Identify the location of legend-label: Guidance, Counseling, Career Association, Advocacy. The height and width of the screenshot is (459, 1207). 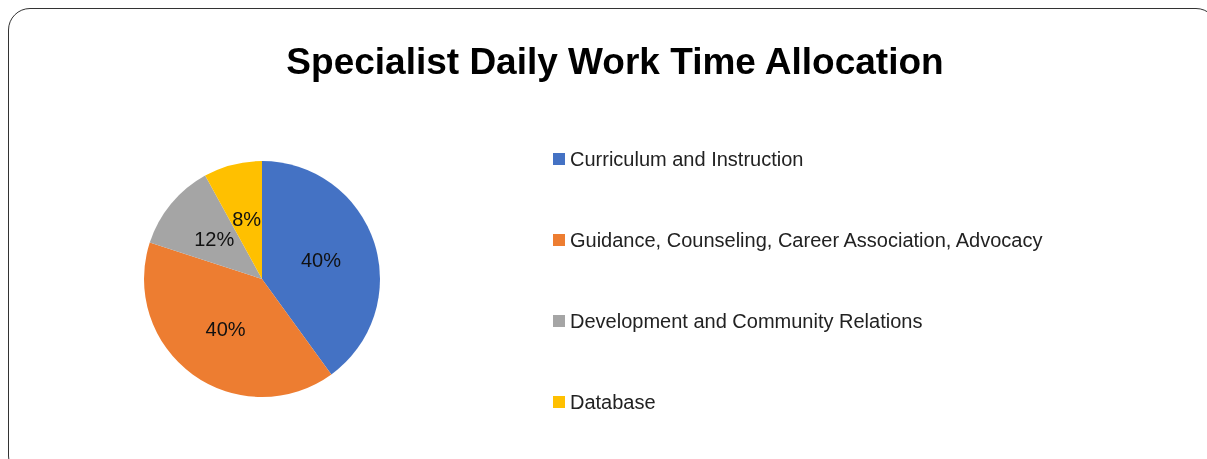
(806, 240).